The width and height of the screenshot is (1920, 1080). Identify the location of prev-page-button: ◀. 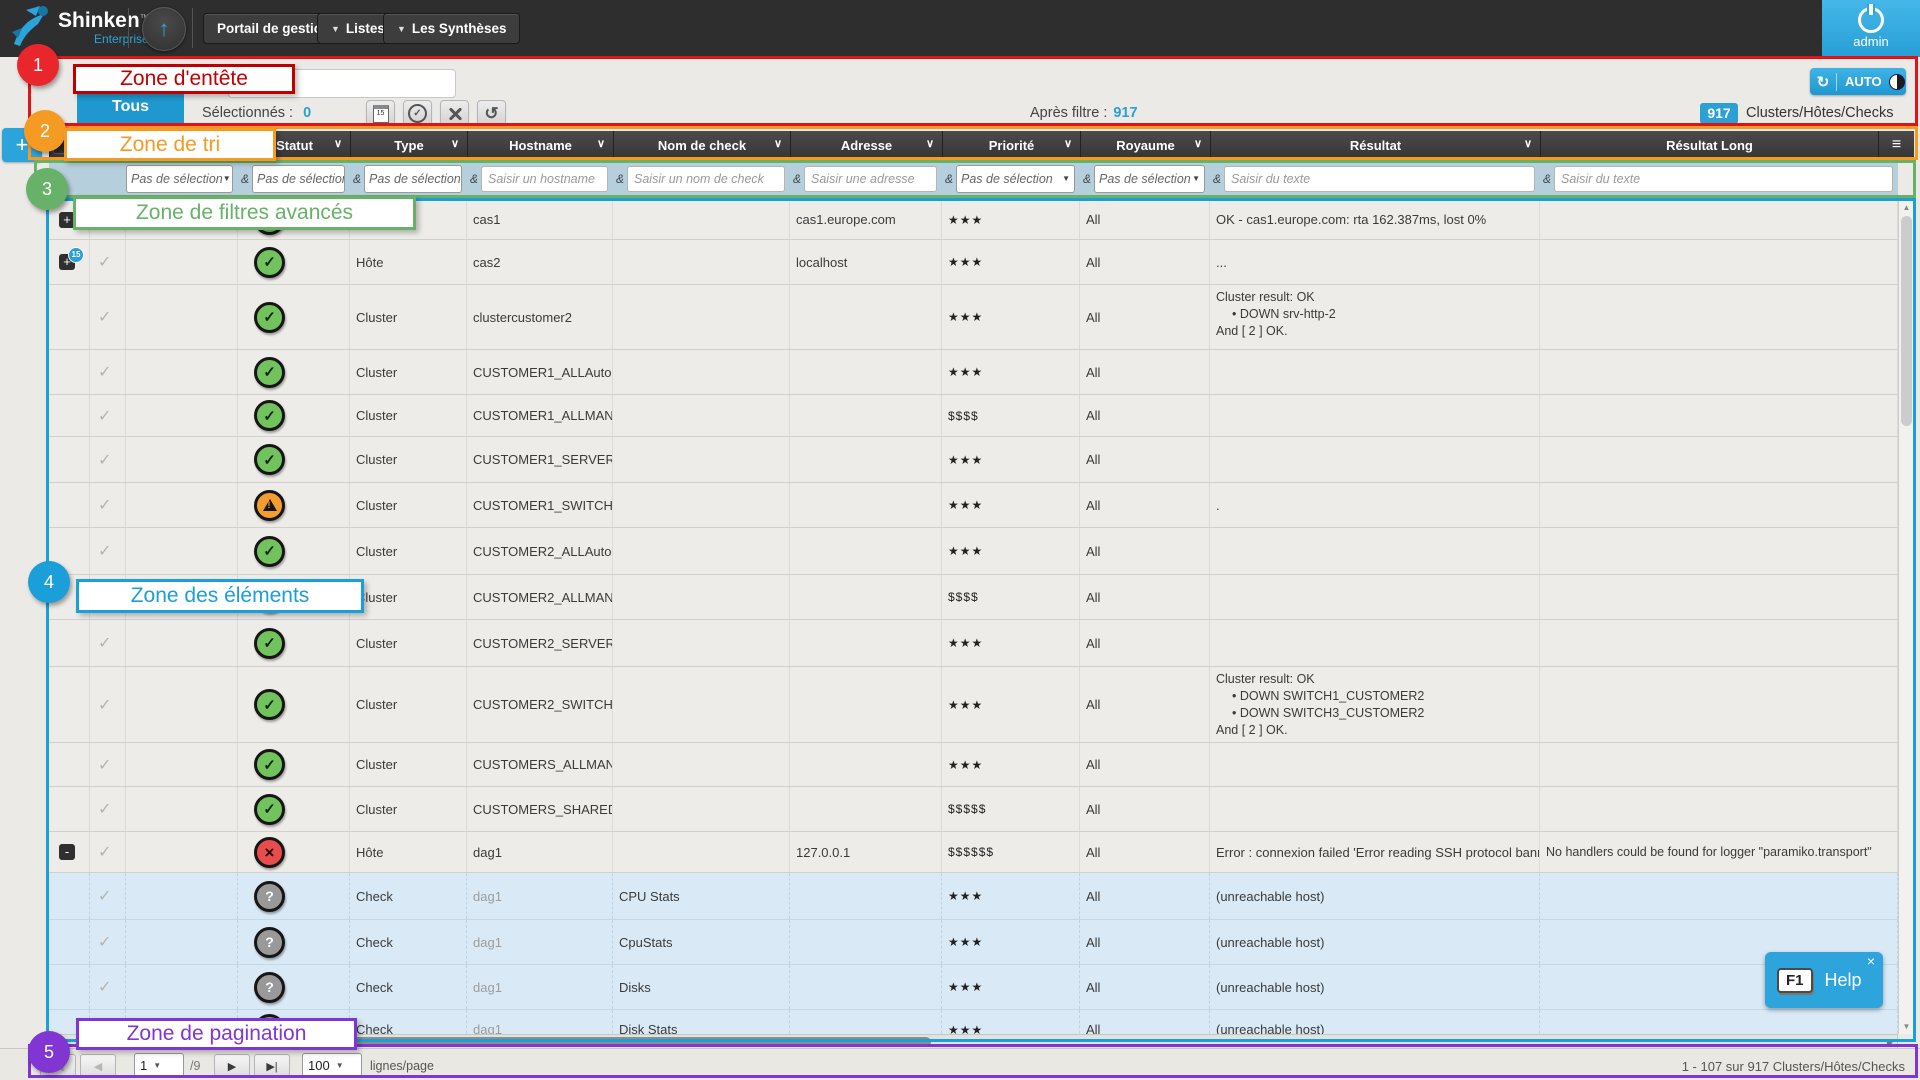
(98, 1066).